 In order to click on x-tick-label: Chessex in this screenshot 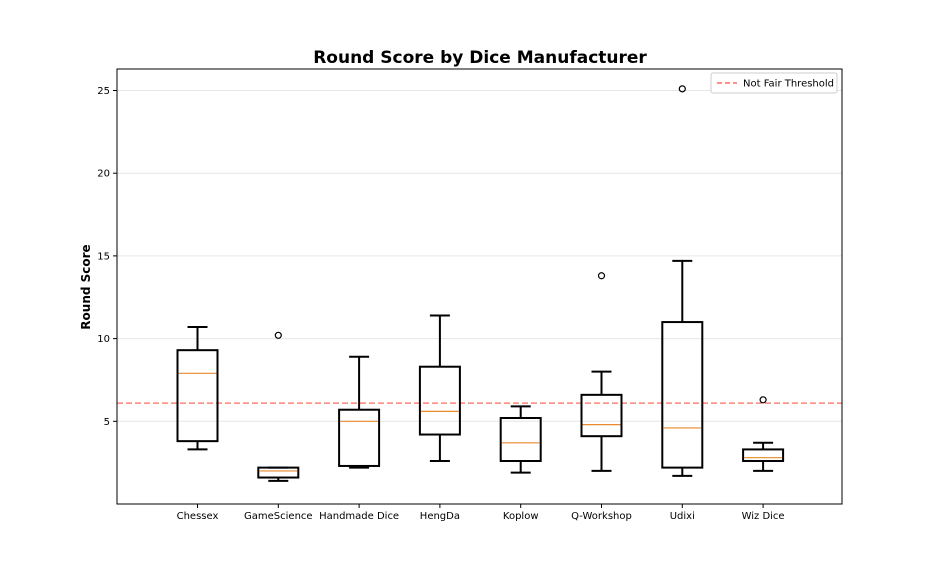, I will do `click(198, 516)`.